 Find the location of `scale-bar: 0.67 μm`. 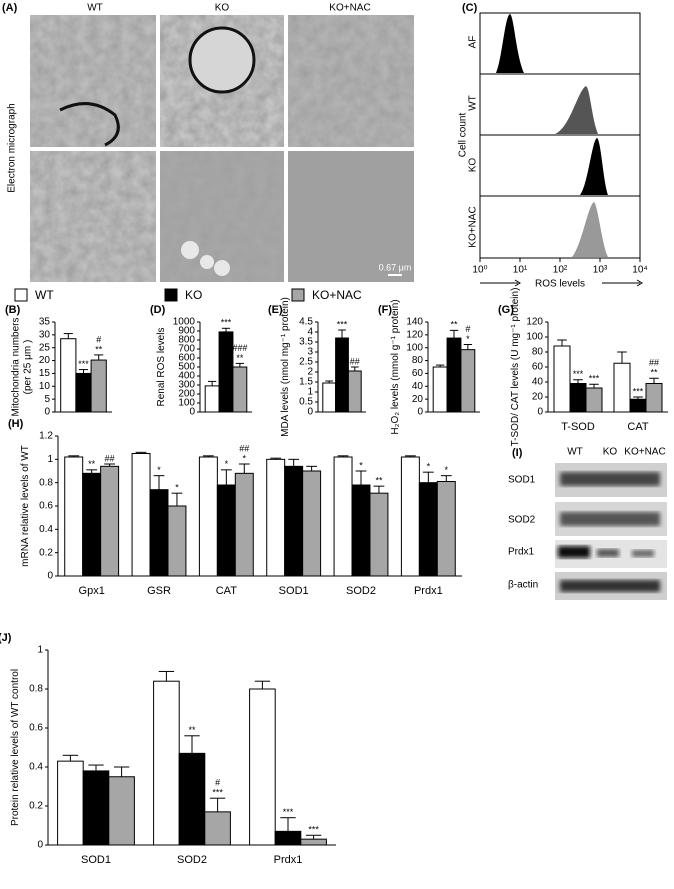

scale-bar: 0.67 μm is located at coordinates (395, 267).